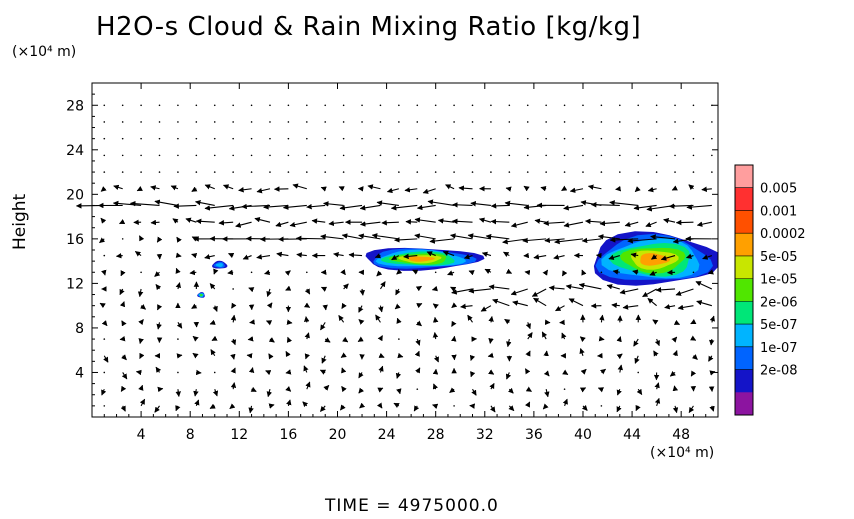  Describe the element at coordinates (681, 435) in the screenshot. I see `x-tick-label: 48` at that location.